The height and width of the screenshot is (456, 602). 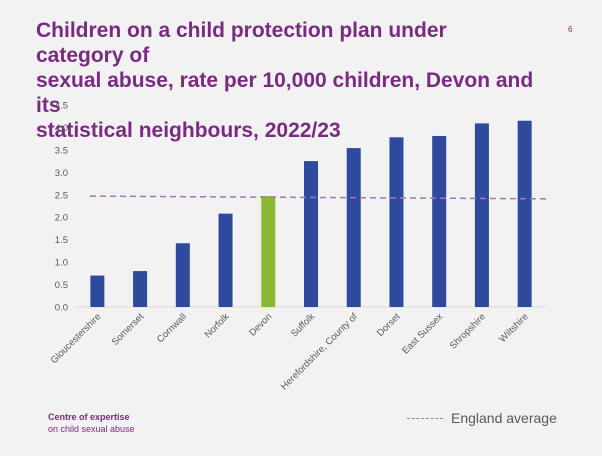 What do you see at coordinates (61, 285) in the screenshot?
I see `y-tick-label: 0.5` at bounding box center [61, 285].